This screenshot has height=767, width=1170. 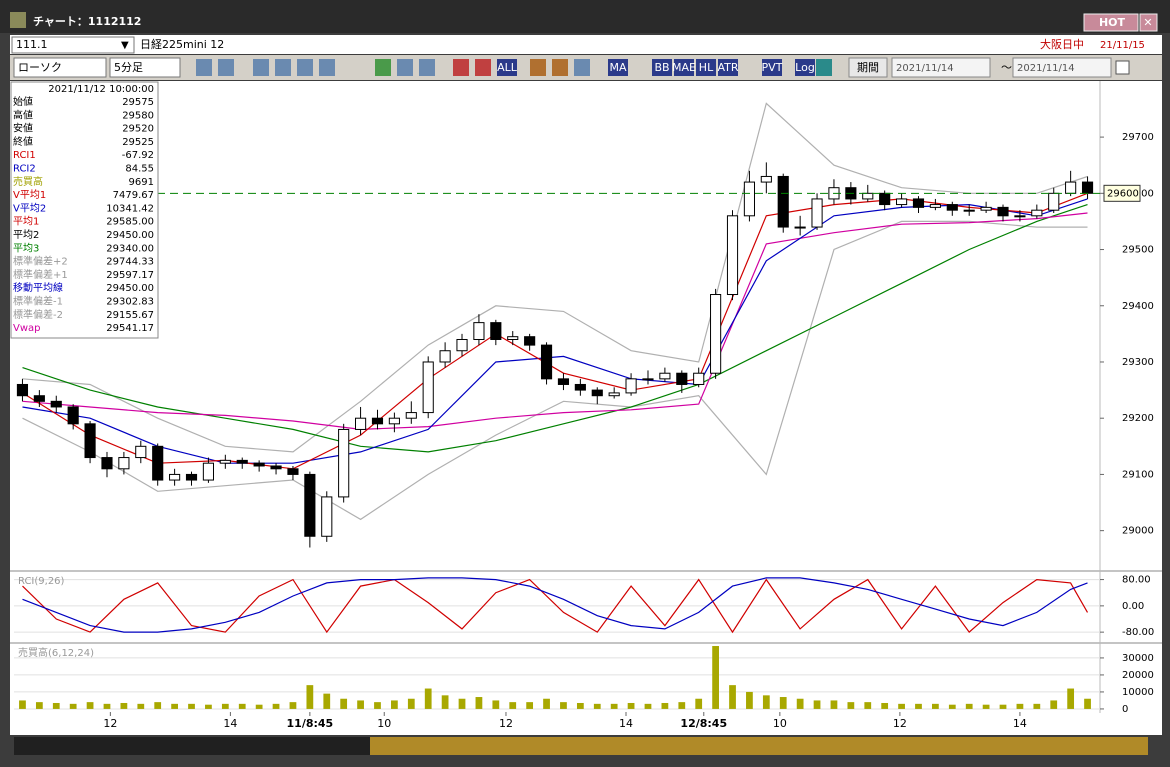 I want to click on close-button, so click(x=1148, y=22).